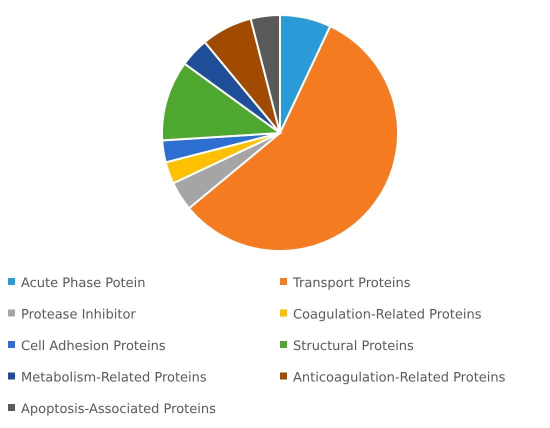  What do you see at coordinates (118, 409) in the screenshot?
I see `legend-label: Apoptosis-Associated Proteins` at bounding box center [118, 409].